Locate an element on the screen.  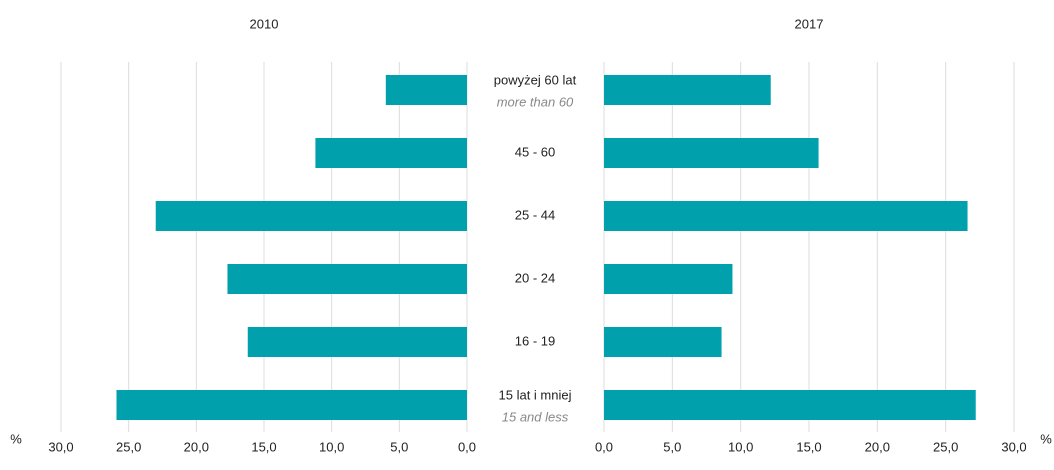
category-label: 15 lat i mniej is located at coordinates (535, 394).